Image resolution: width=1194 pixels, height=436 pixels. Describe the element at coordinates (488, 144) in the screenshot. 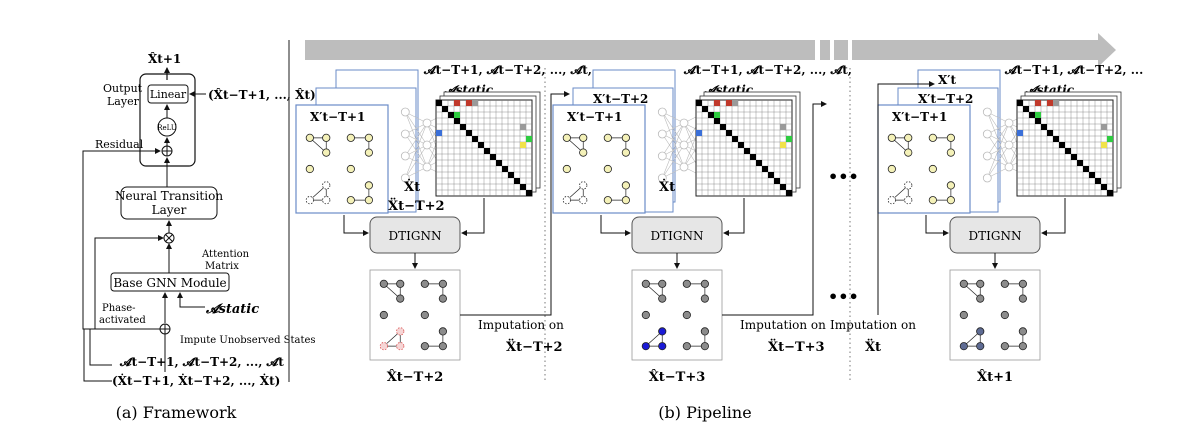

I see `stage-1-adjacency-matrix` at that location.